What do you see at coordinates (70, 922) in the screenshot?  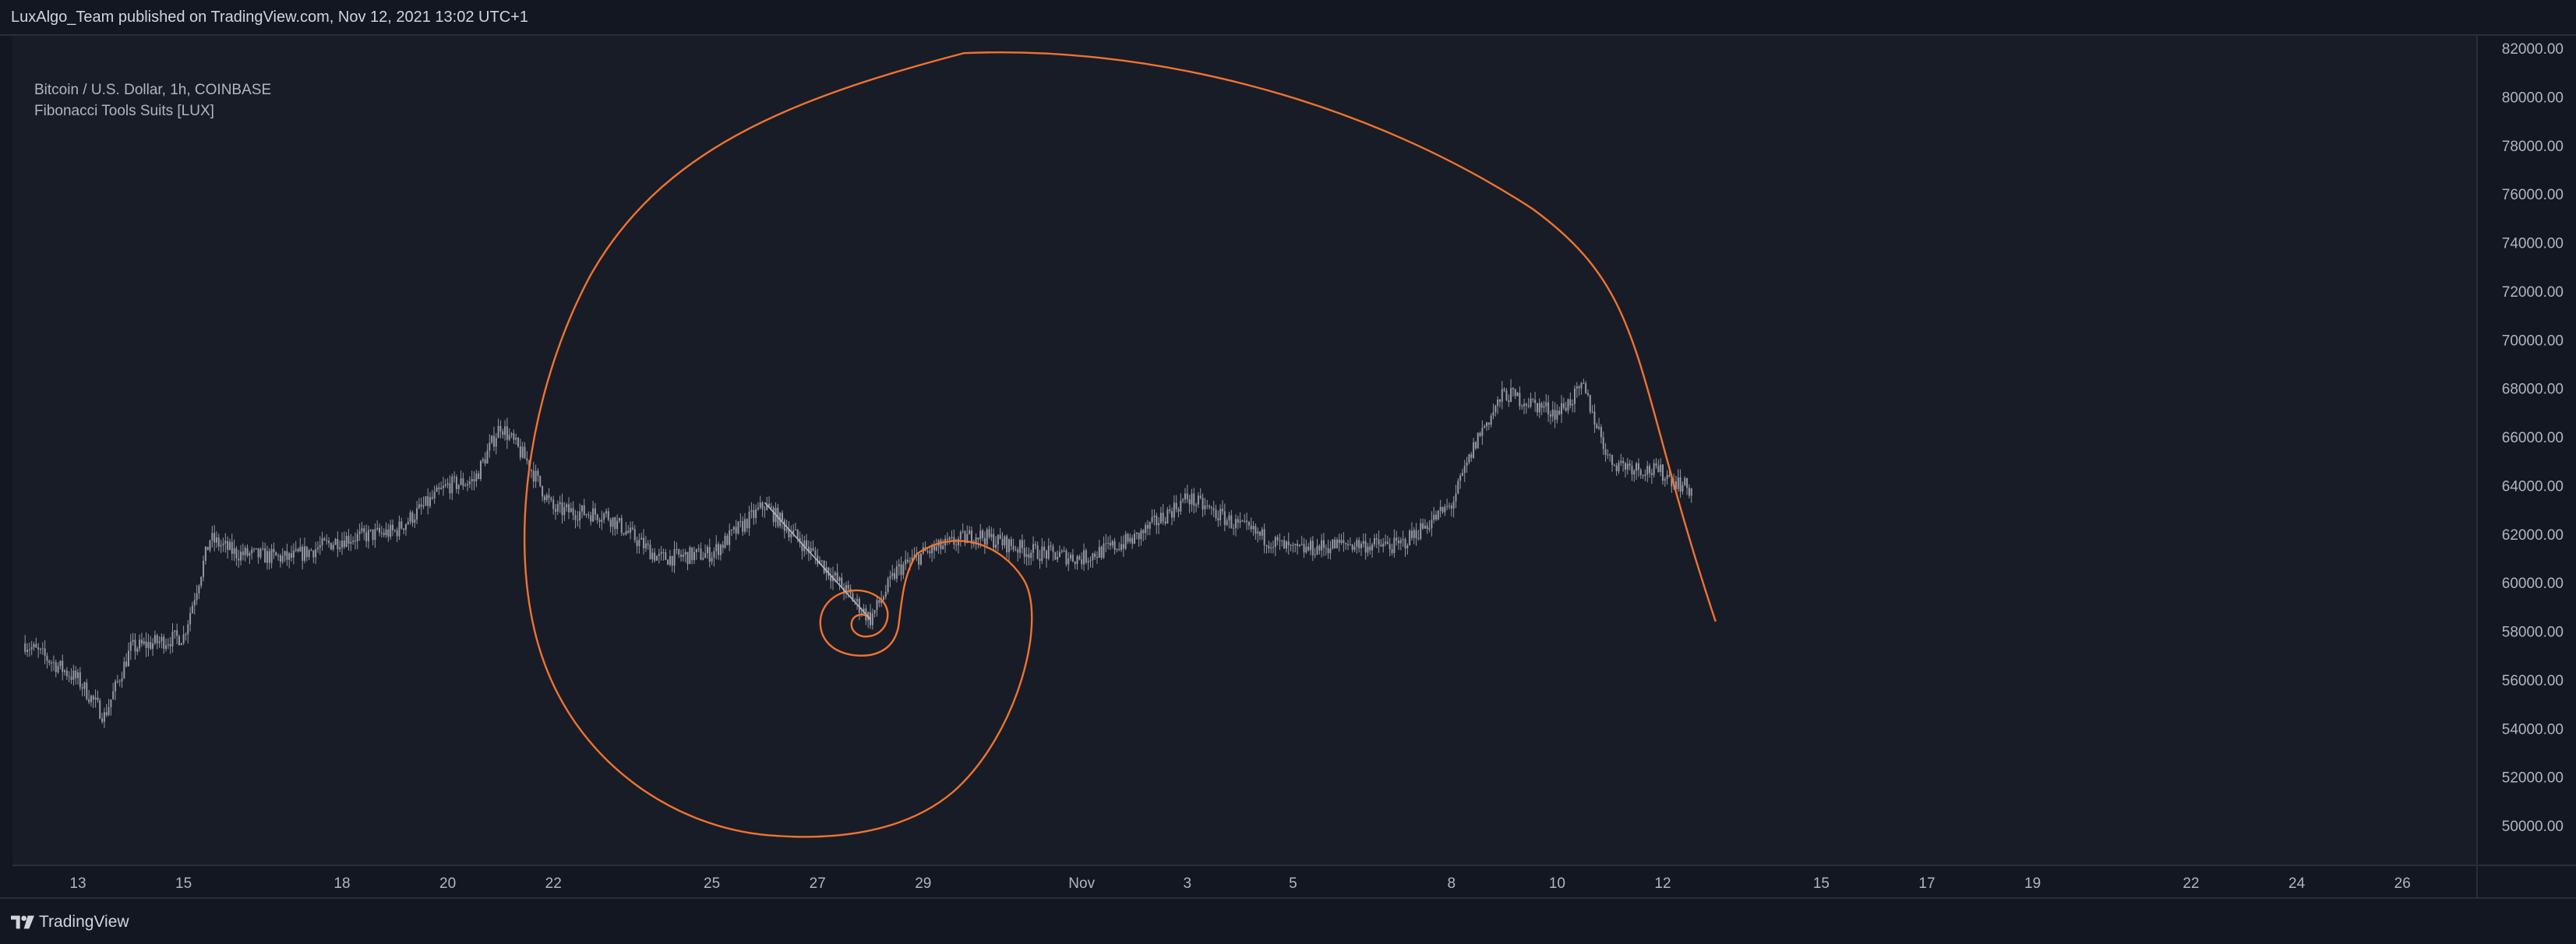 I see `tradingview-logo: TradingView` at bounding box center [70, 922].